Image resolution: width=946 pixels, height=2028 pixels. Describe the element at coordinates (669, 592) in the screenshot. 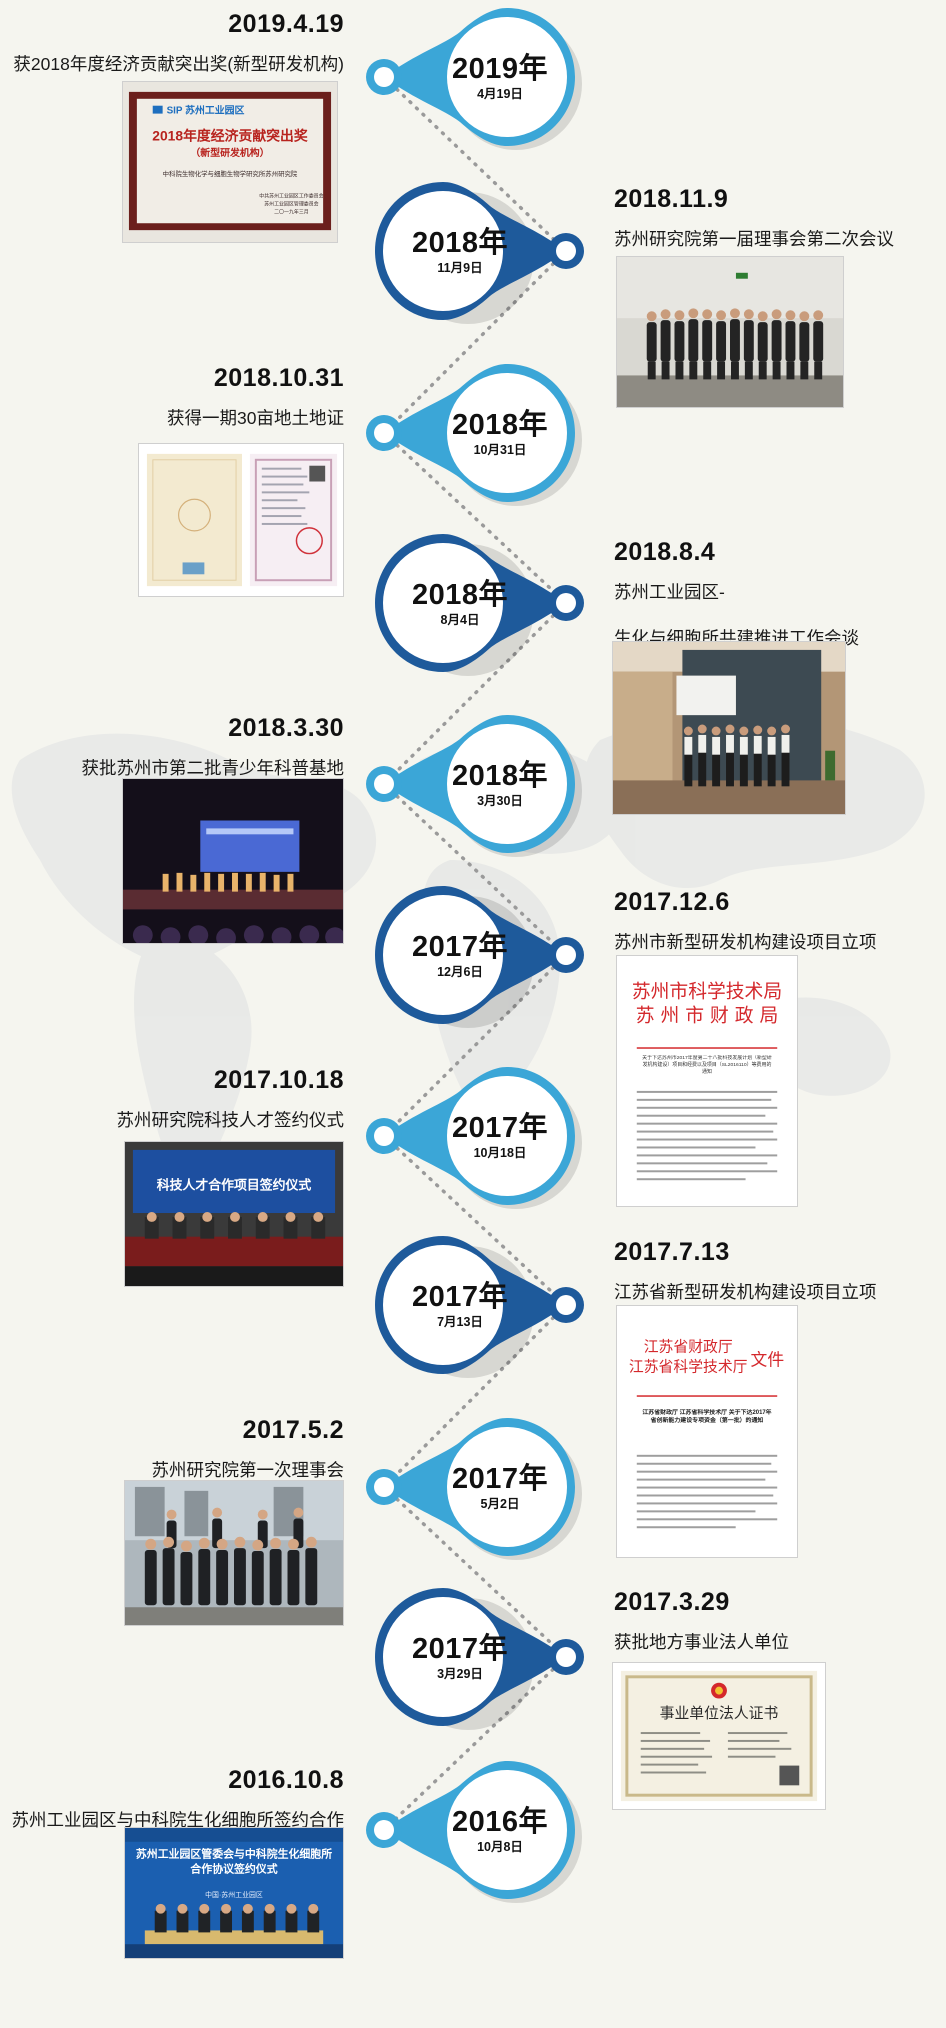

I see `event-description: 苏州工业园区-` at that location.